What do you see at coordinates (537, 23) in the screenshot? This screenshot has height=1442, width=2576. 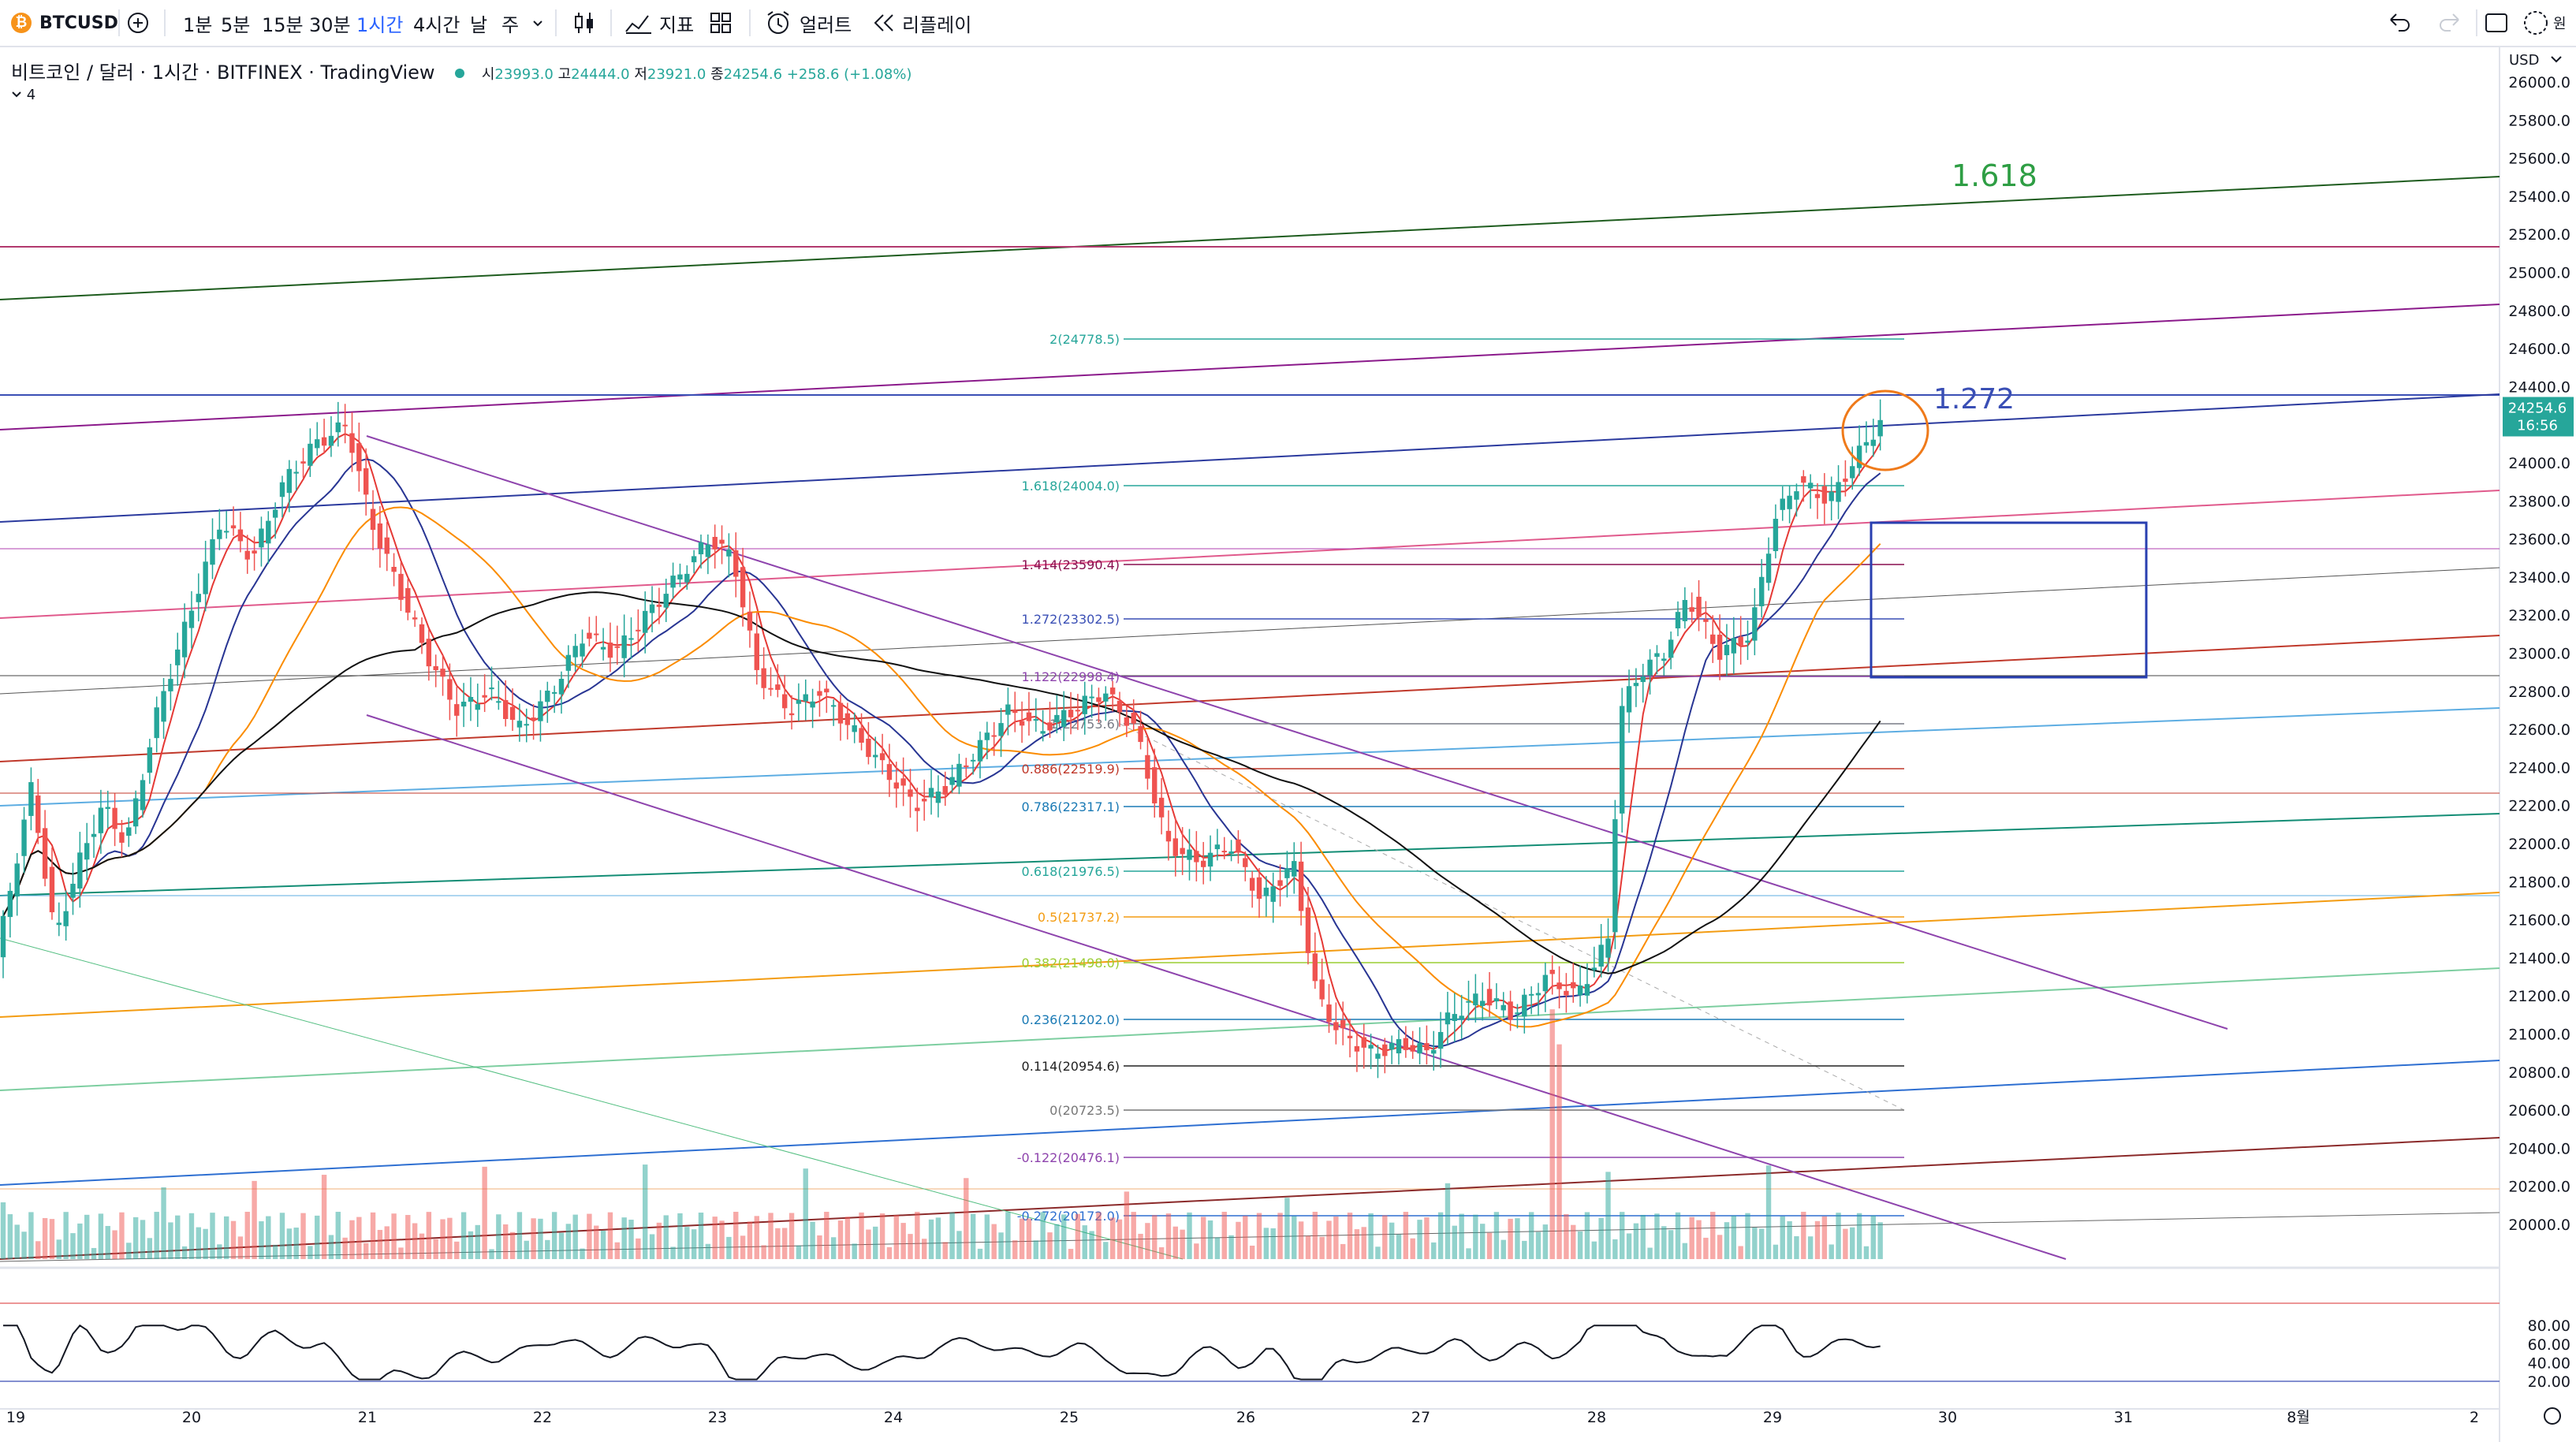 I see `interval-dropdown` at bounding box center [537, 23].